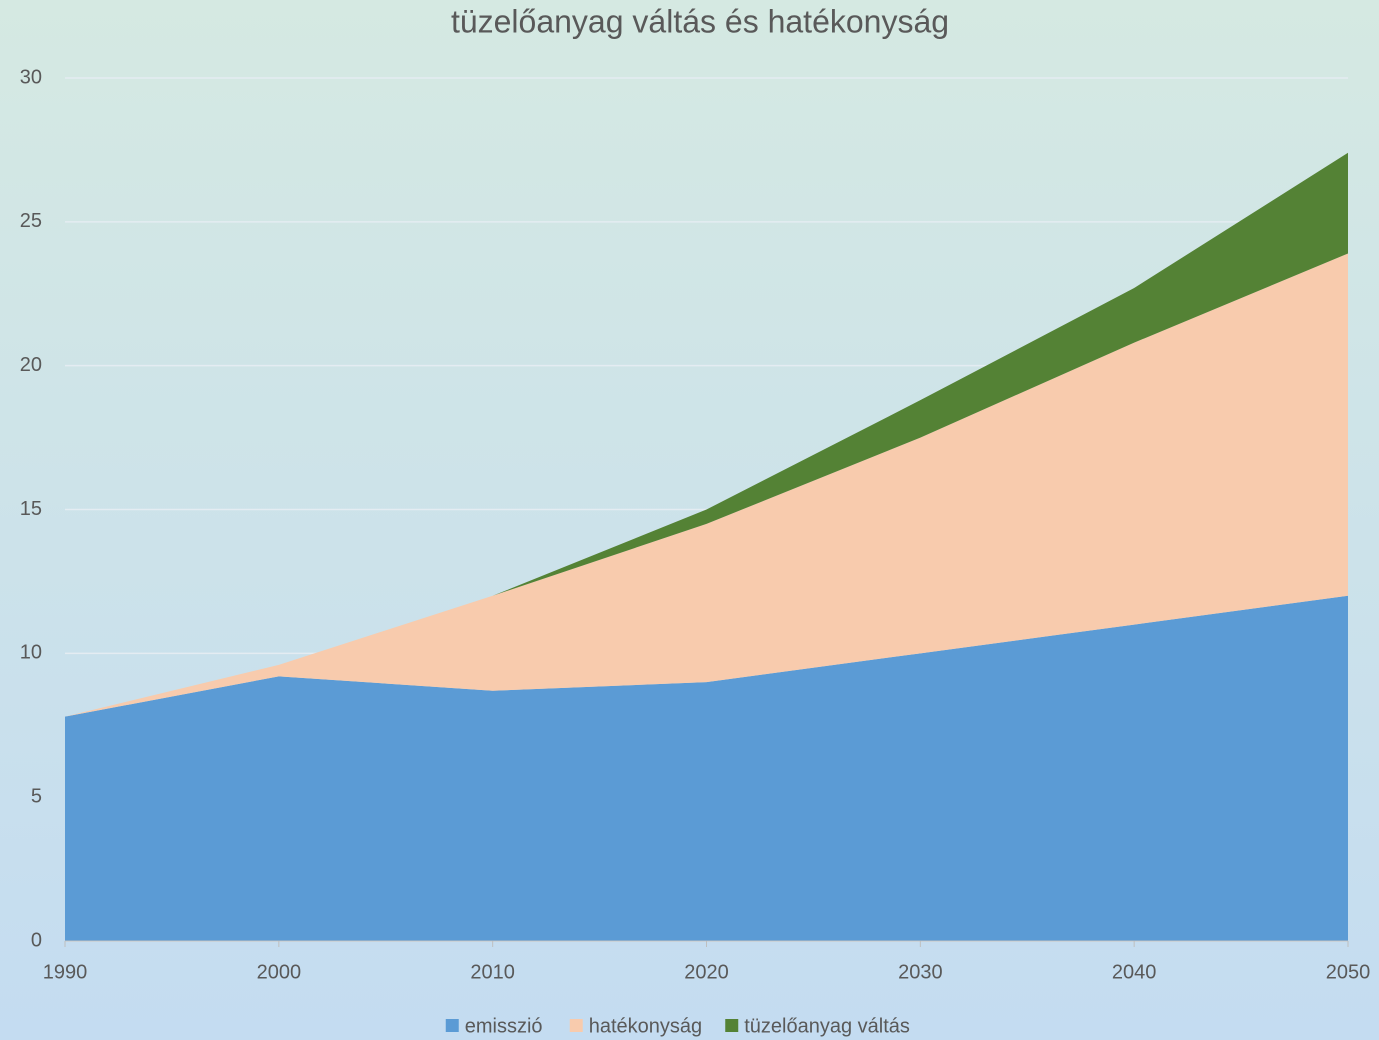  I want to click on x-tick-label: 2010, so click(492, 972).